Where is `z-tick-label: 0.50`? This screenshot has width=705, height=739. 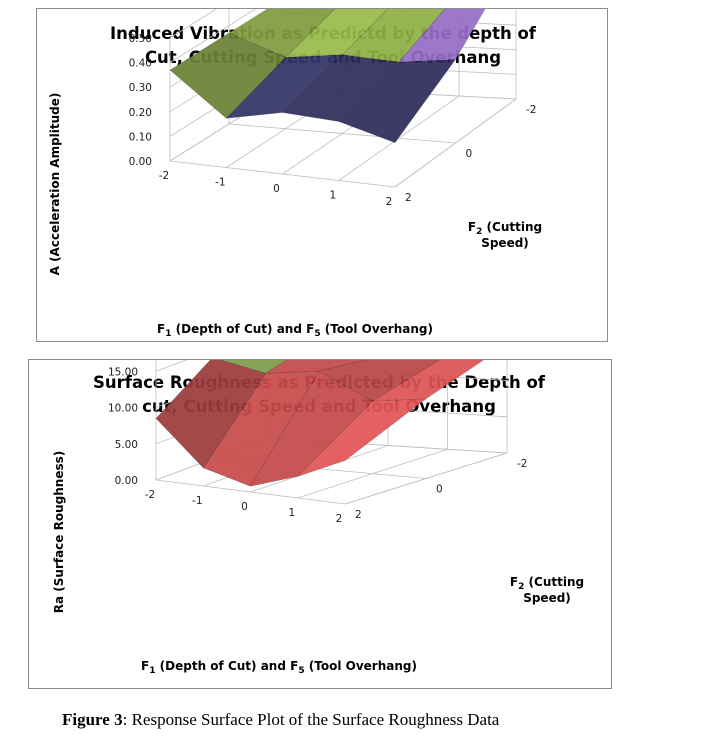 z-tick-label: 0.50 is located at coordinates (140, 39).